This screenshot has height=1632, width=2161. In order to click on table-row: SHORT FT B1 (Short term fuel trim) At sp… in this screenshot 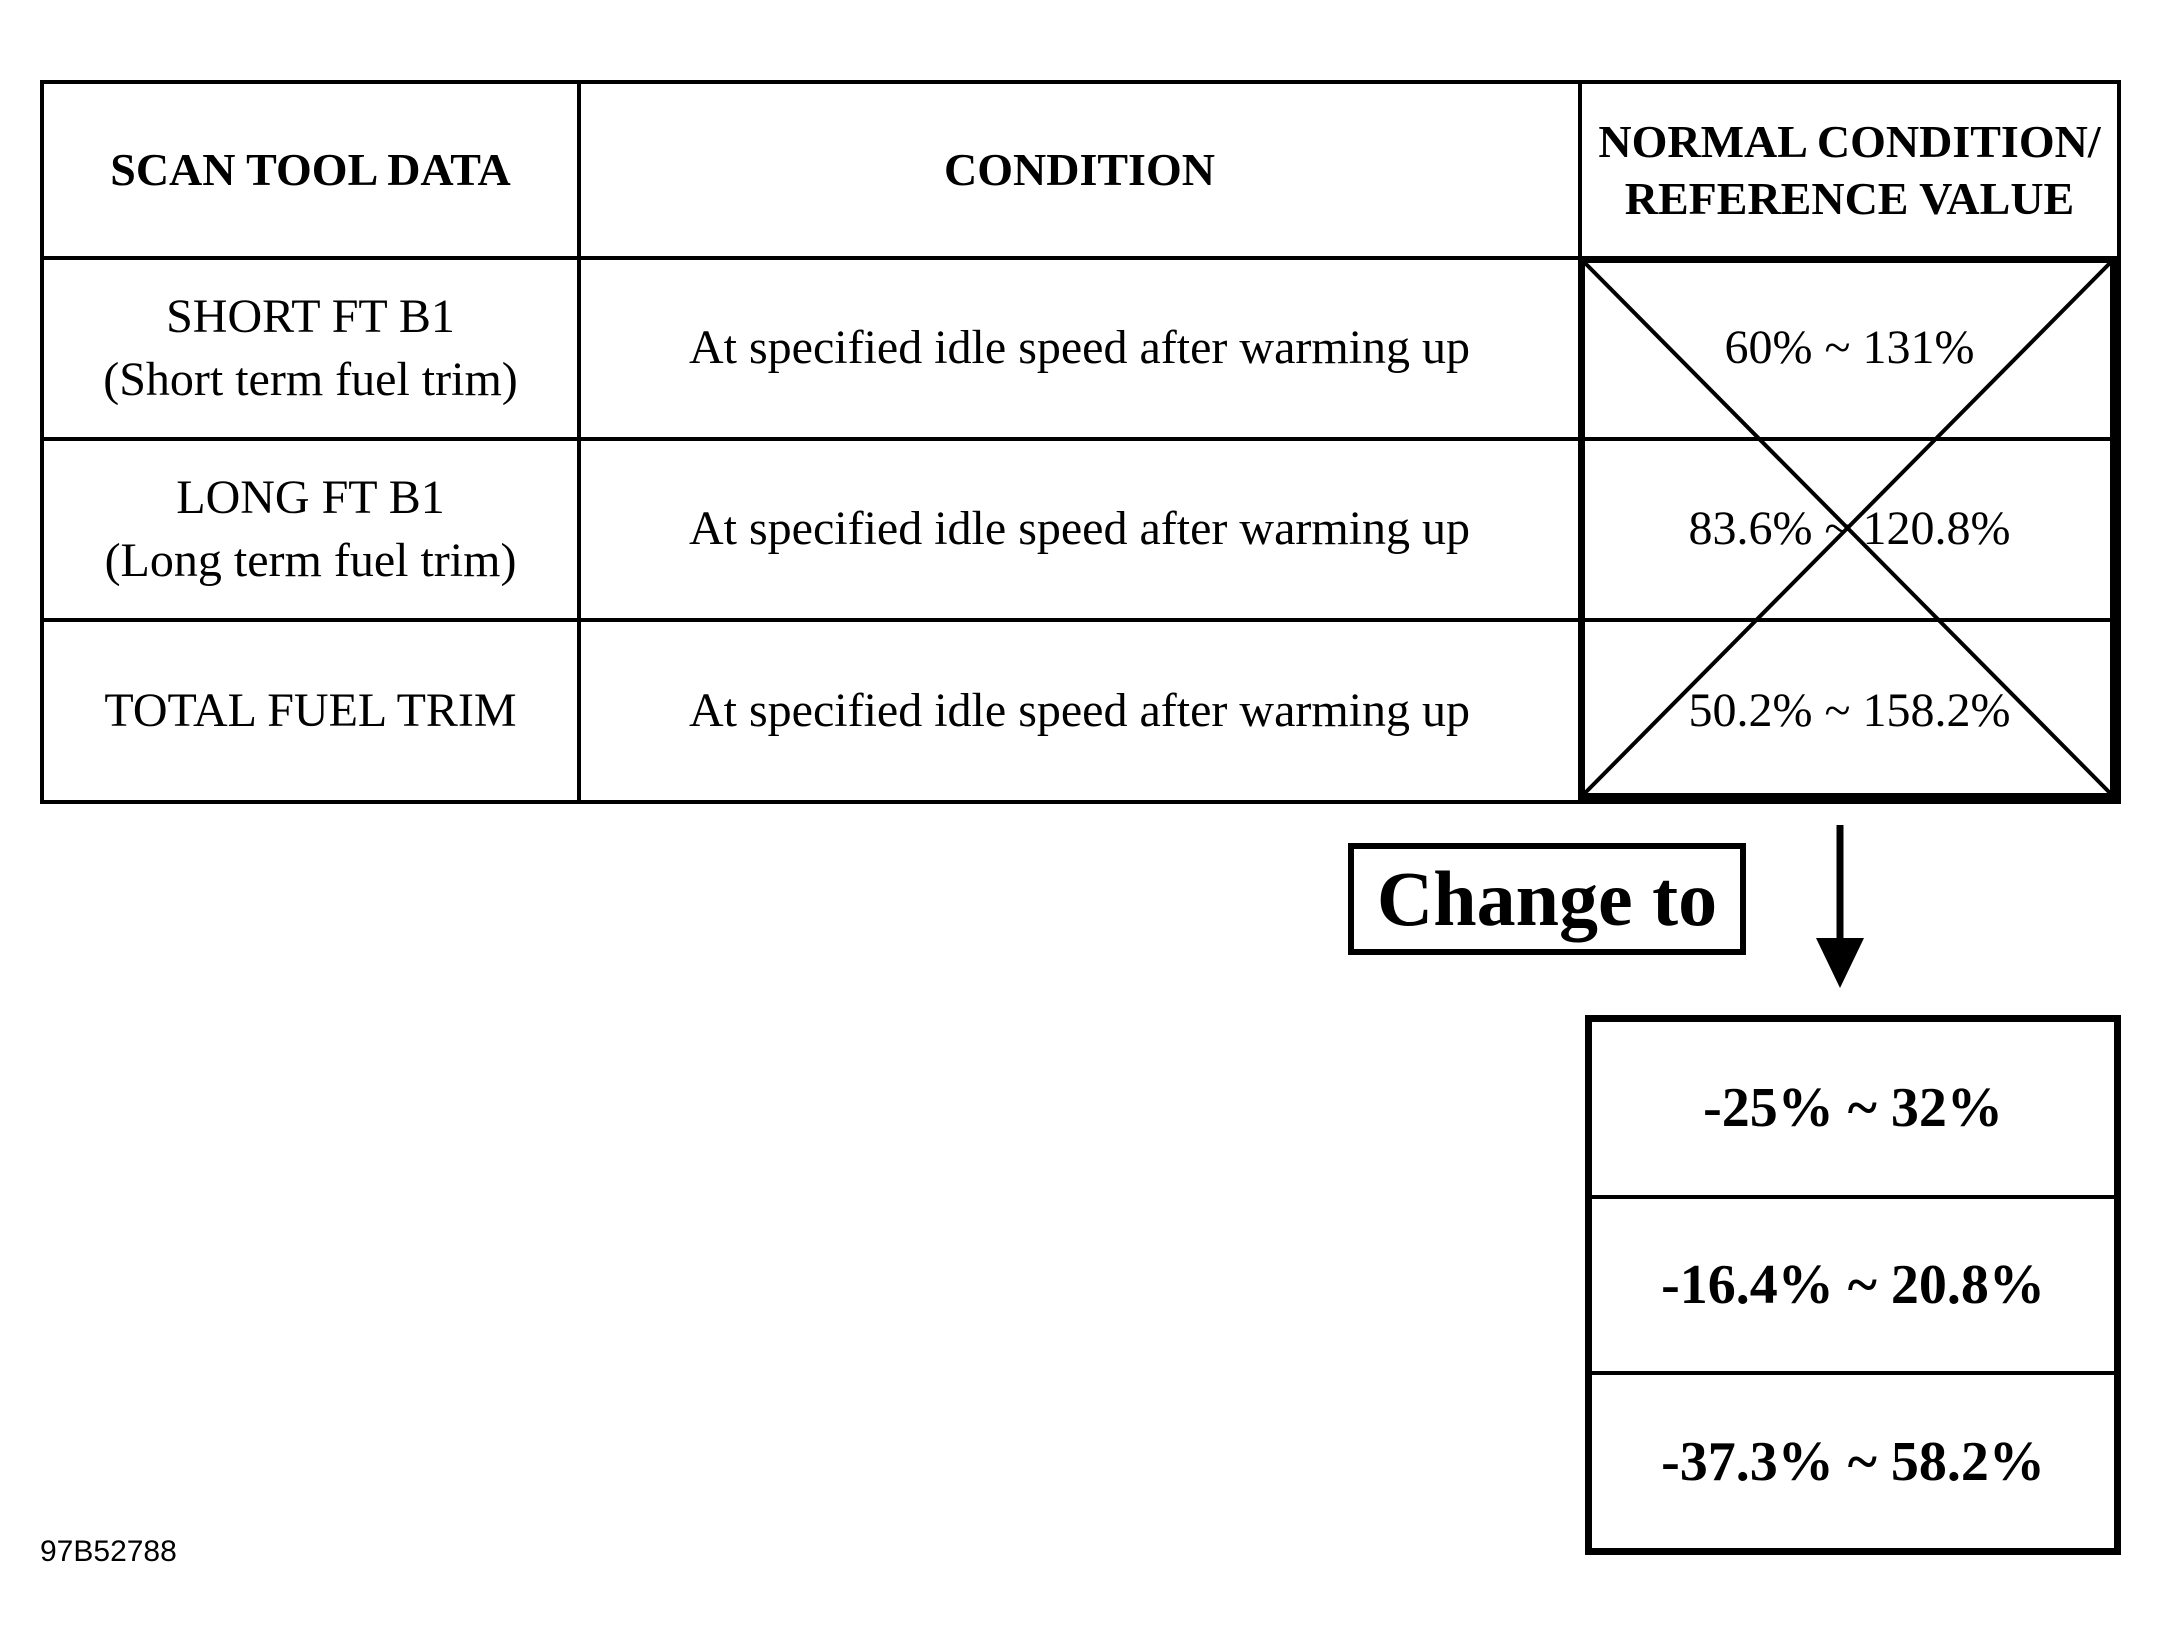, I will do `click(1080, 348)`.